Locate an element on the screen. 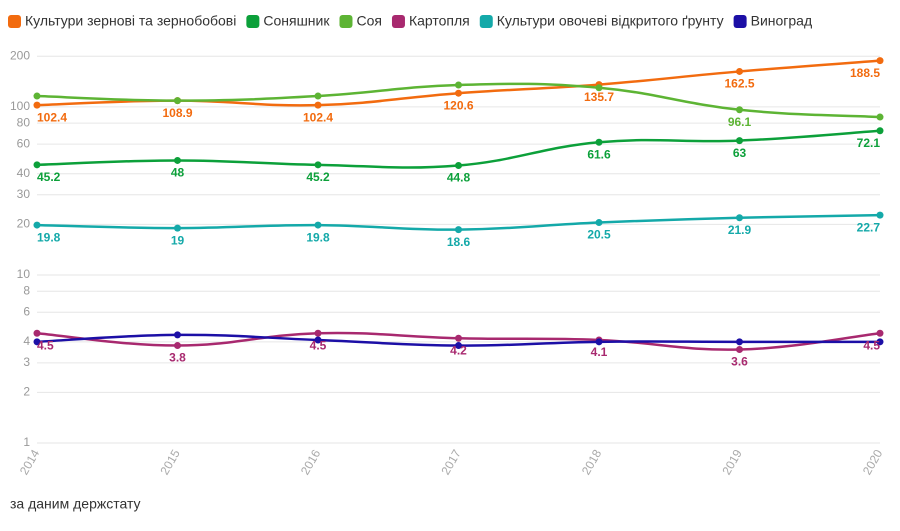 Image resolution: width=900 pixels, height=531 pixels. y-tick-label: 200 is located at coordinates (20, 55).